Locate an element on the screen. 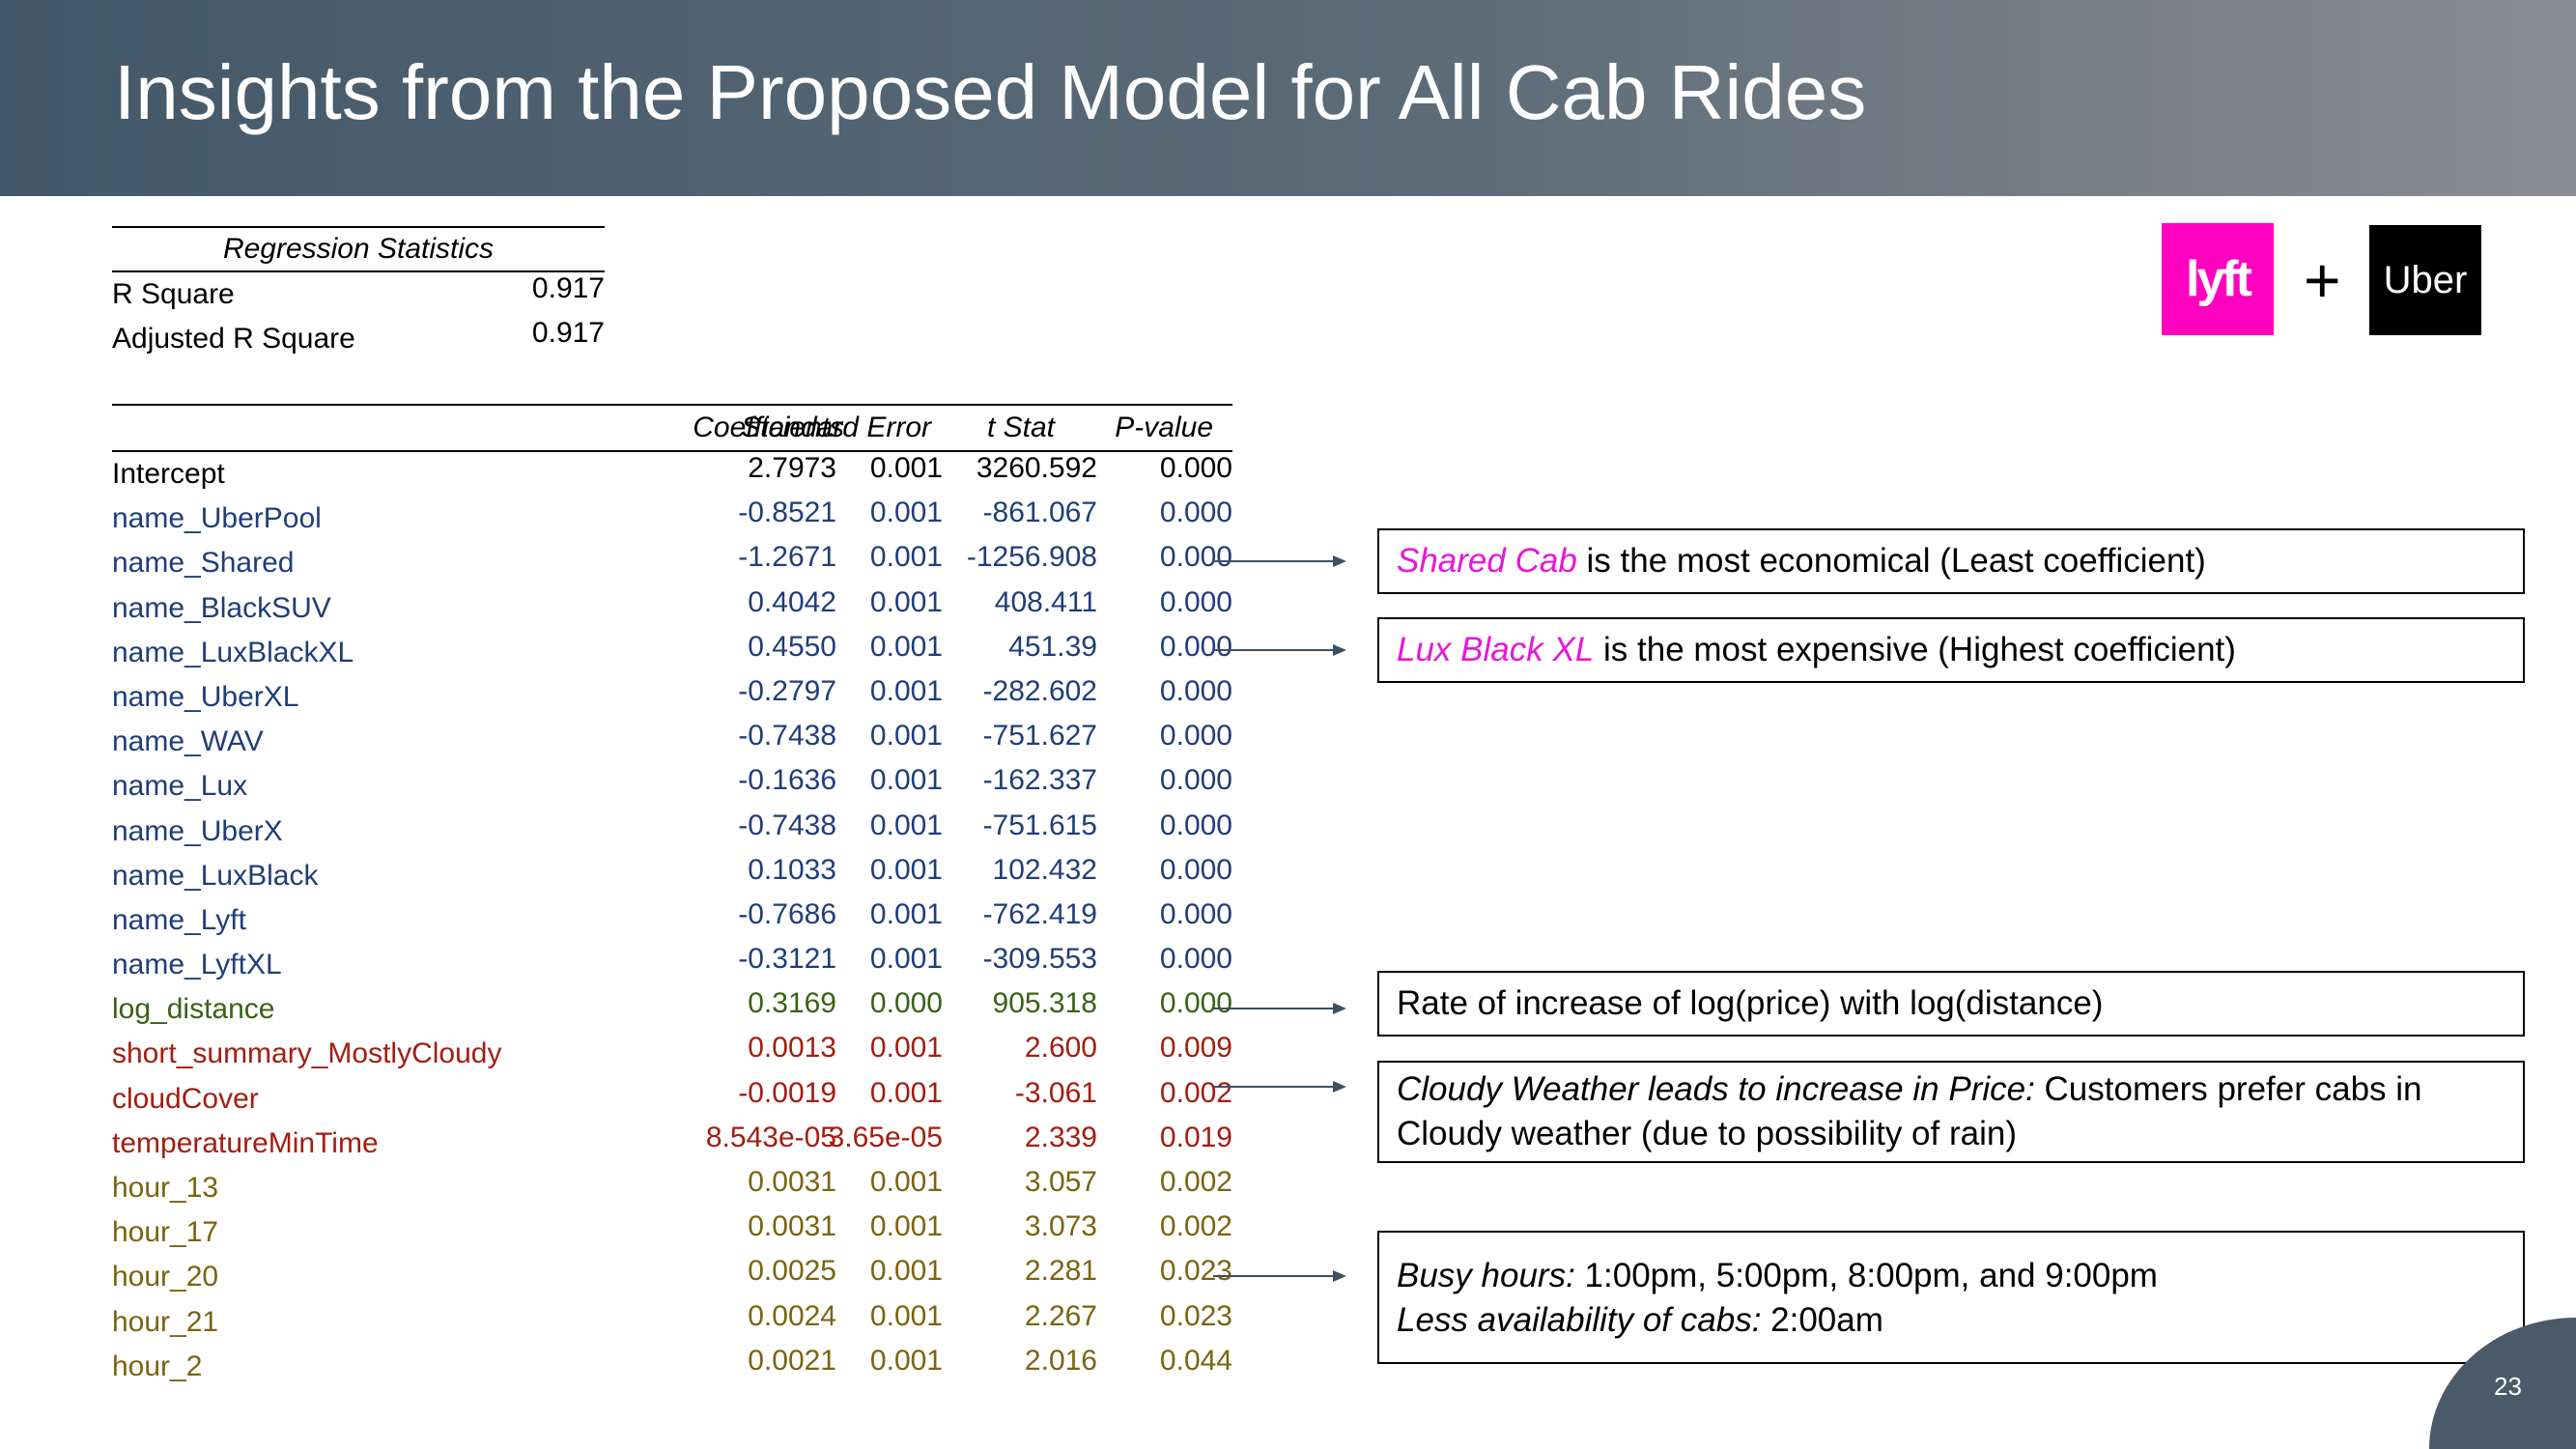  t-stat-cell: 2.339 is located at coordinates (1060, 1137).